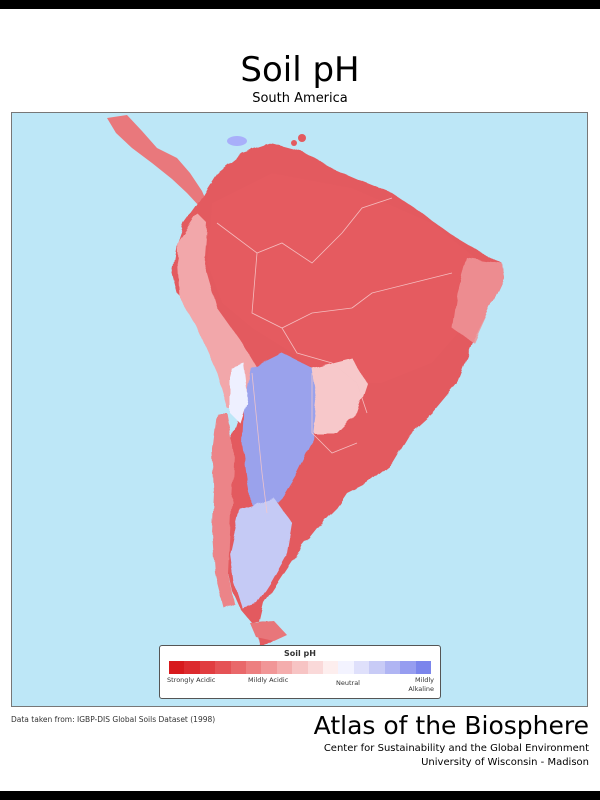 Image resolution: width=600 pixels, height=800 pixels. Describe the element at coordinates (268, 631) in the screenshot. I see `tierra-del-fuego` at that location.